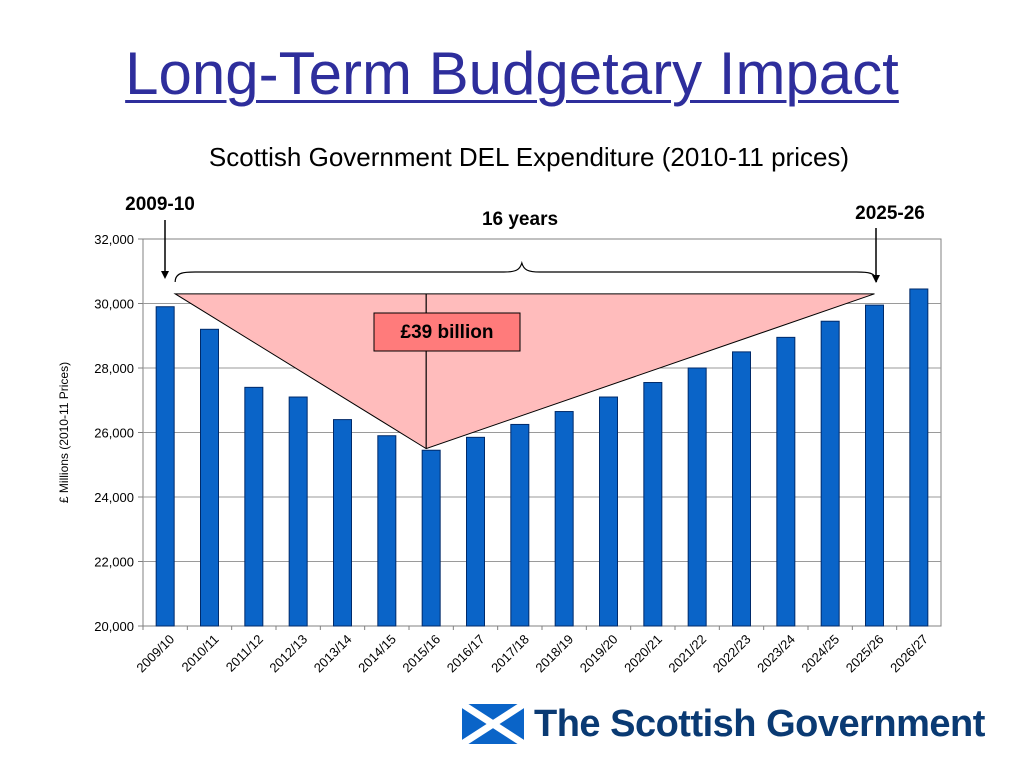 The width and height of the screenshot is (1024, 768). Describe the element at coordinates (520, 219) in the screenshot. I see `span-label: 16 years` at that location.